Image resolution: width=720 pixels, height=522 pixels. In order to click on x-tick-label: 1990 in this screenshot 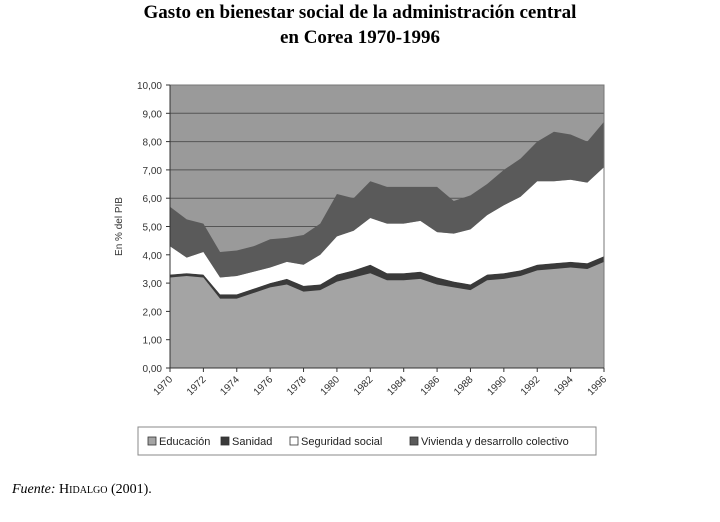, I will do `click(497, 386)`.